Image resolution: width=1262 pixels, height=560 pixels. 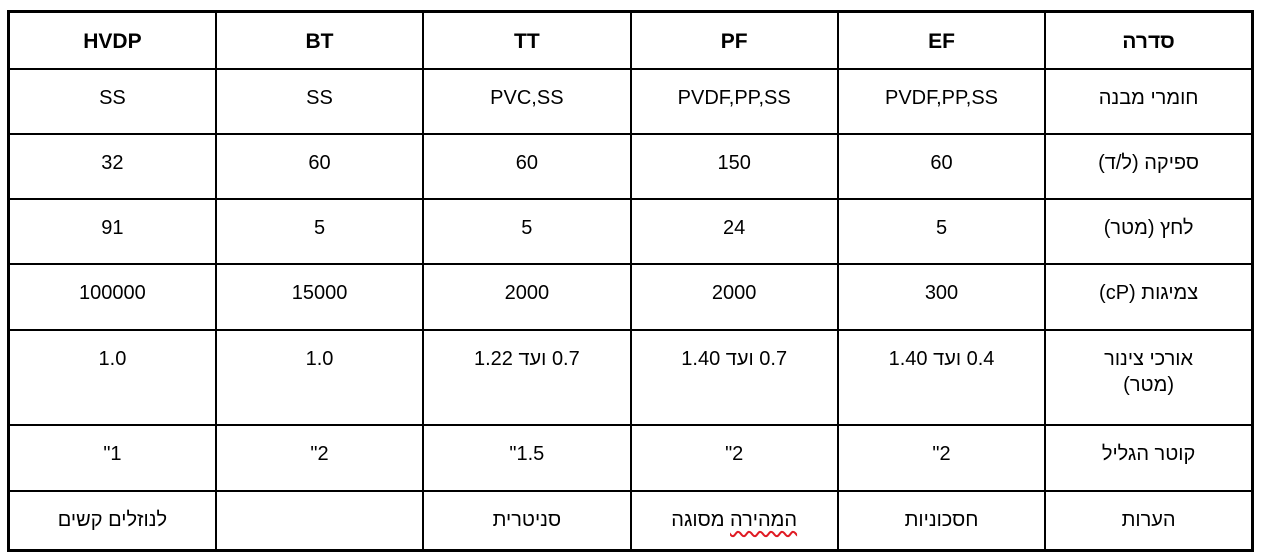 I want to click on tube-lengths-label-line1: אורכי צינור, so click(x=1149, y=358).